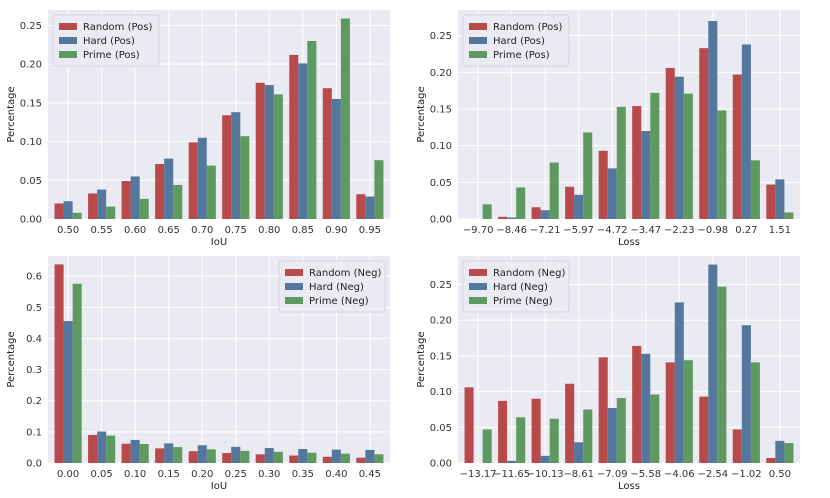 This screenshot has height=498, width=830. I want to click on x-tick-label: 0.15, so click(169, 474).